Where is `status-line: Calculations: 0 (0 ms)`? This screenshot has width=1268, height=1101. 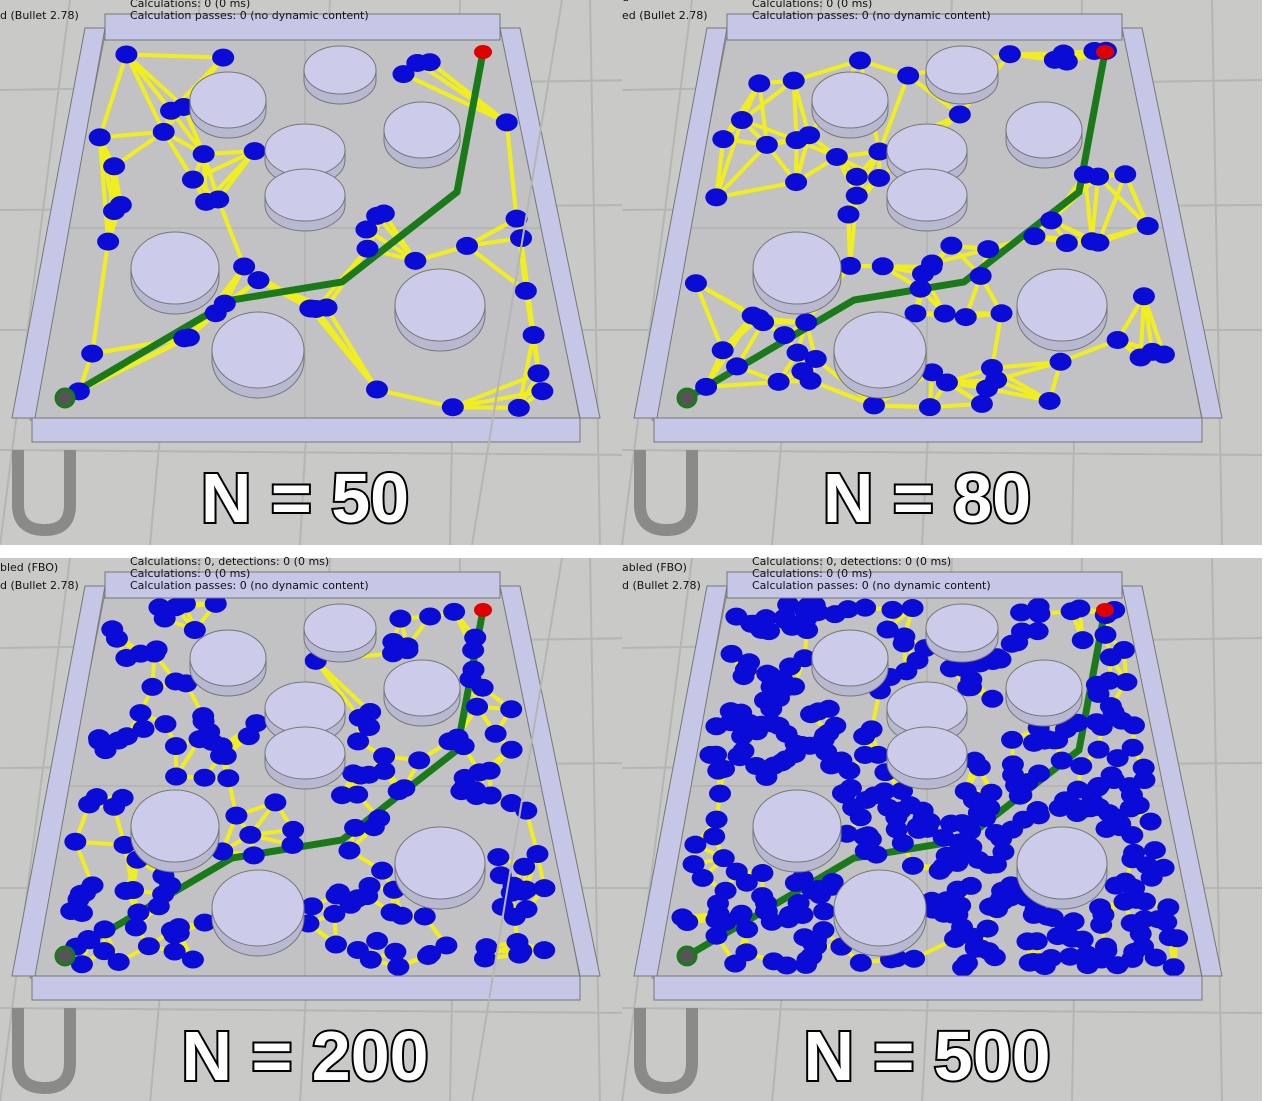 status-line: Calculations: 0 (0 ms) is located at coordinates (812, 5).